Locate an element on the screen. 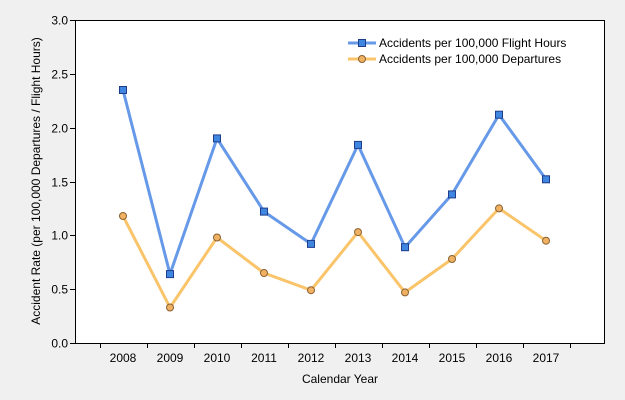 Image resolution: width=625 pixels, height=400 pixels. y-tick-label: 3.0 is located at coordinates (59, 21).